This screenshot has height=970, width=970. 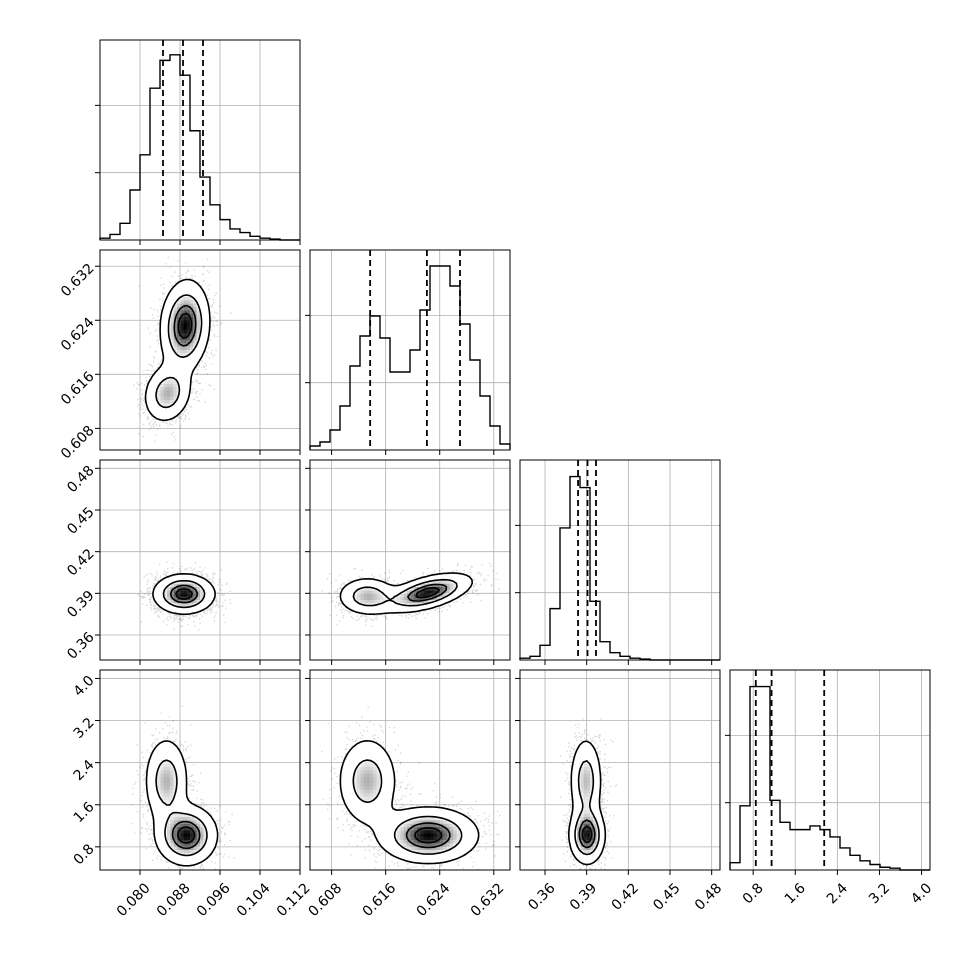 What do you see at coordinates (78, 335) in the screenshot?
I see `ytick-label: 0.624` at bounding box center [78, 335].